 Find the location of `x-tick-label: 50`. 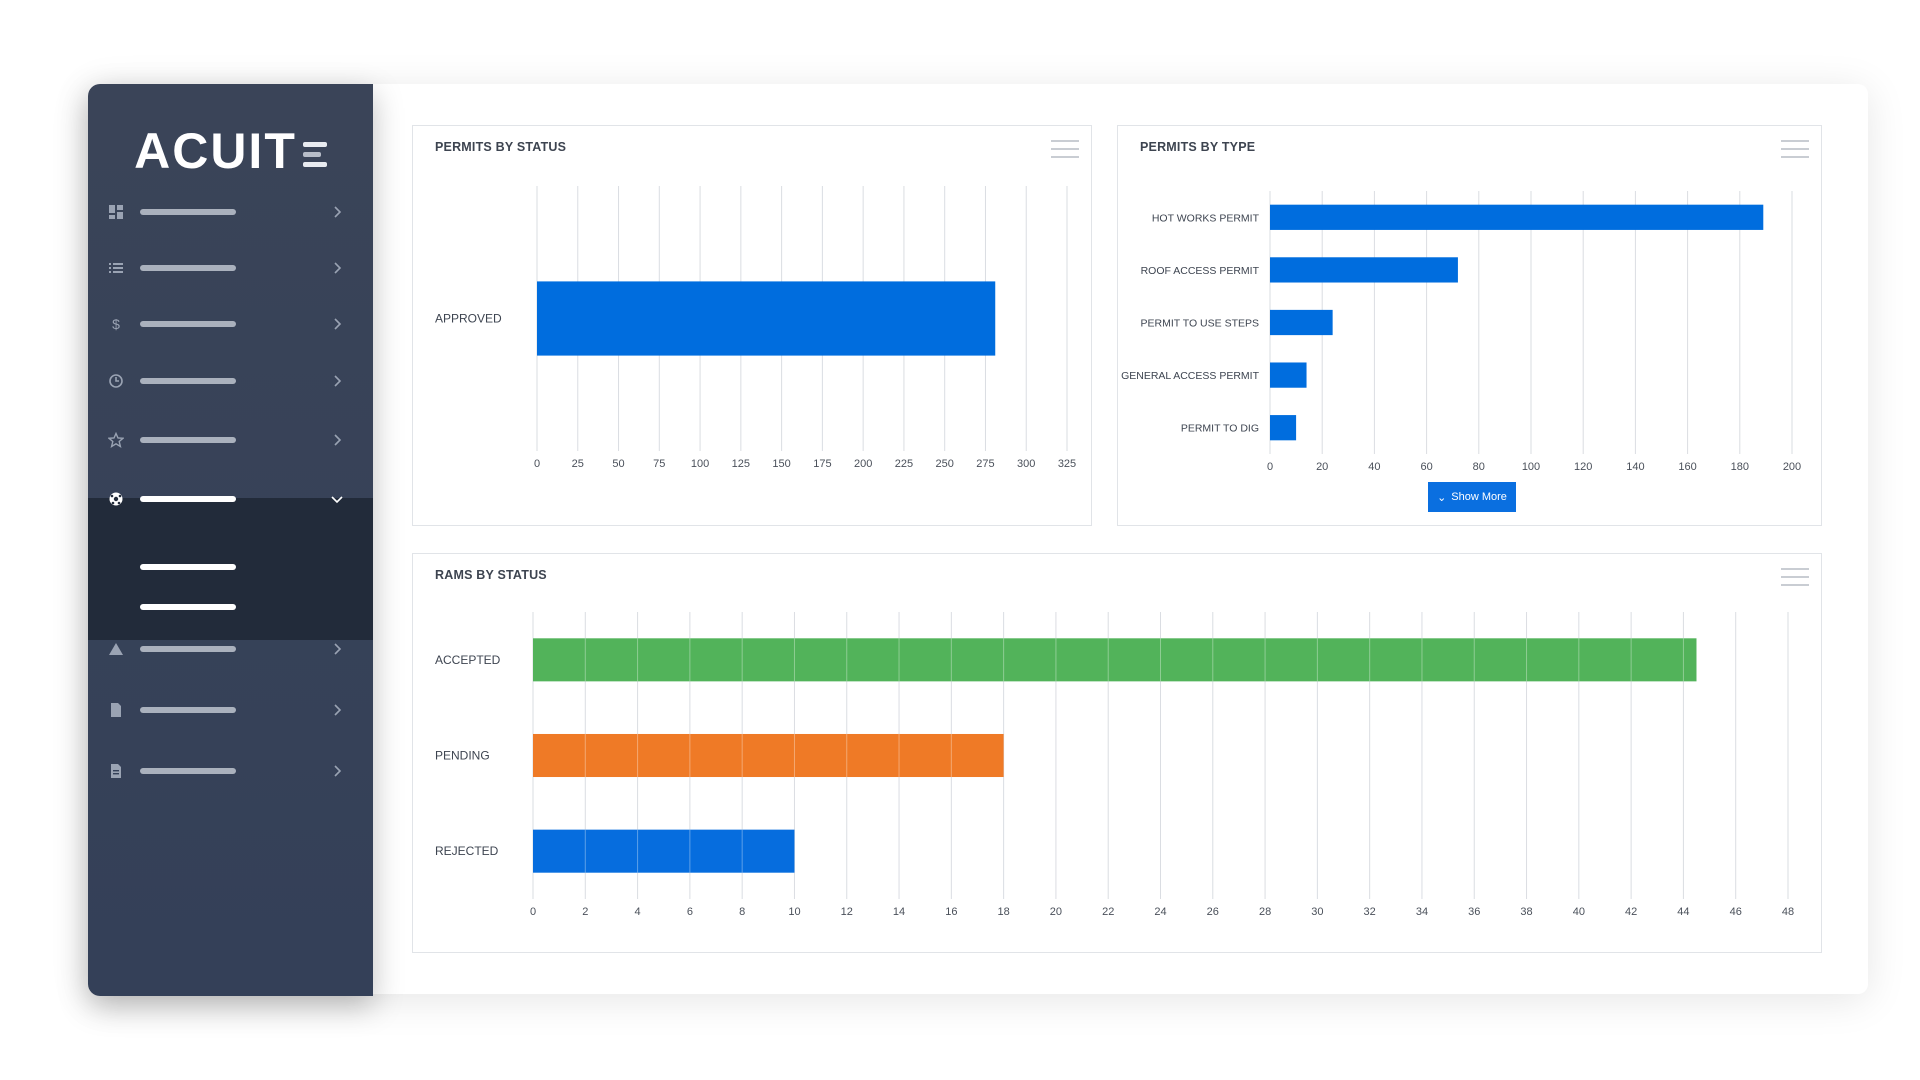

x-tick-label: 50 is located at coordinates (618, 464).